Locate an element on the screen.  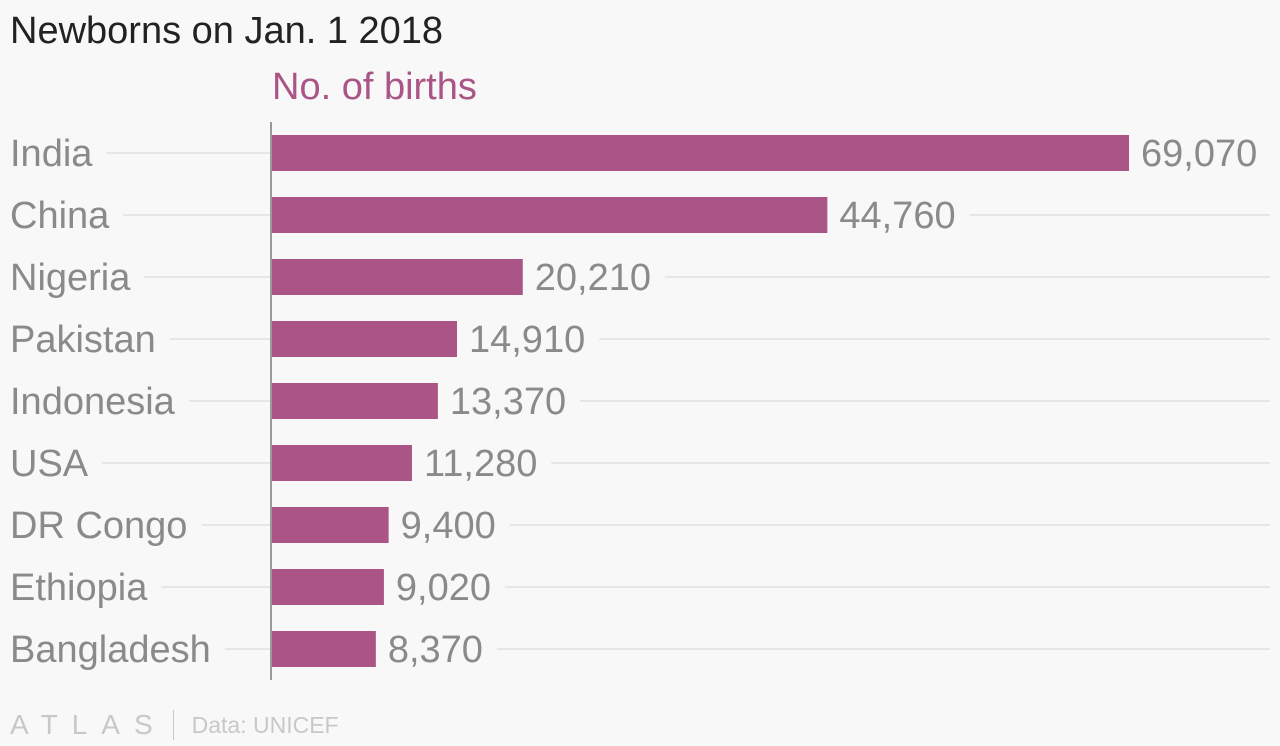
data-source: Data: UNICEF is located at coordinates (265, 724).